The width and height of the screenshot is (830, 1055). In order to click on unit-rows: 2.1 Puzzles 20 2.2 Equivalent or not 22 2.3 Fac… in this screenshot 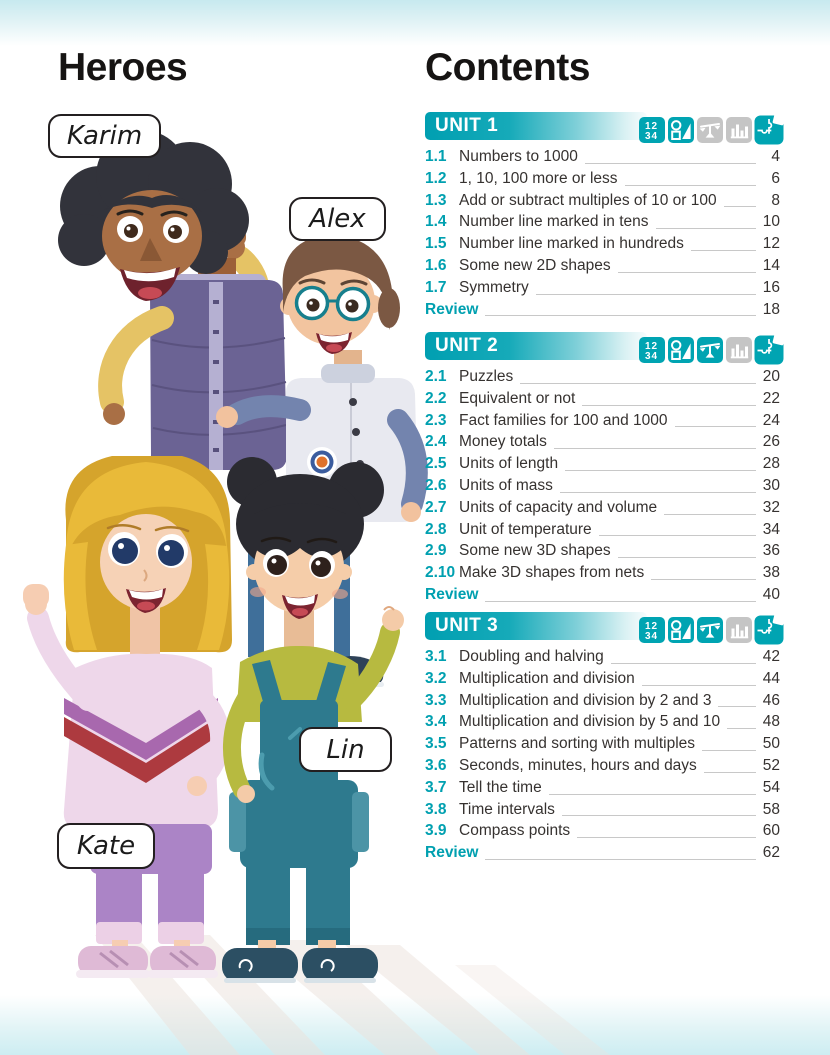, I will do `click(602, 486)`.